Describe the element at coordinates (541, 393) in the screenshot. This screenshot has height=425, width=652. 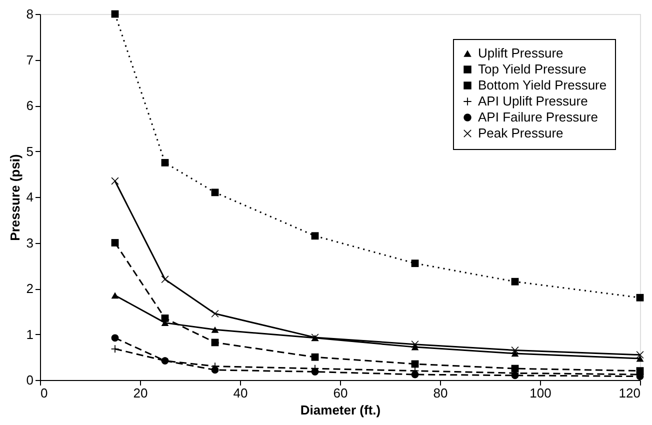
I see `x-tick-label: 100` at that location.